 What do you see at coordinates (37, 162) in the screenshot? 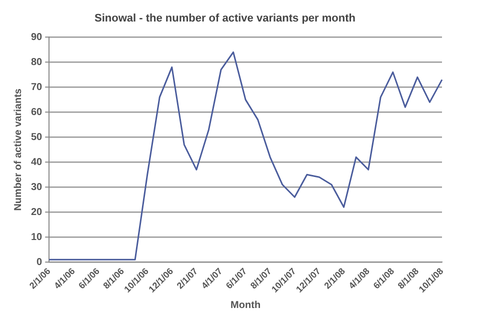
I see `y-tick-label: 40` at bounding box center [37, 162].